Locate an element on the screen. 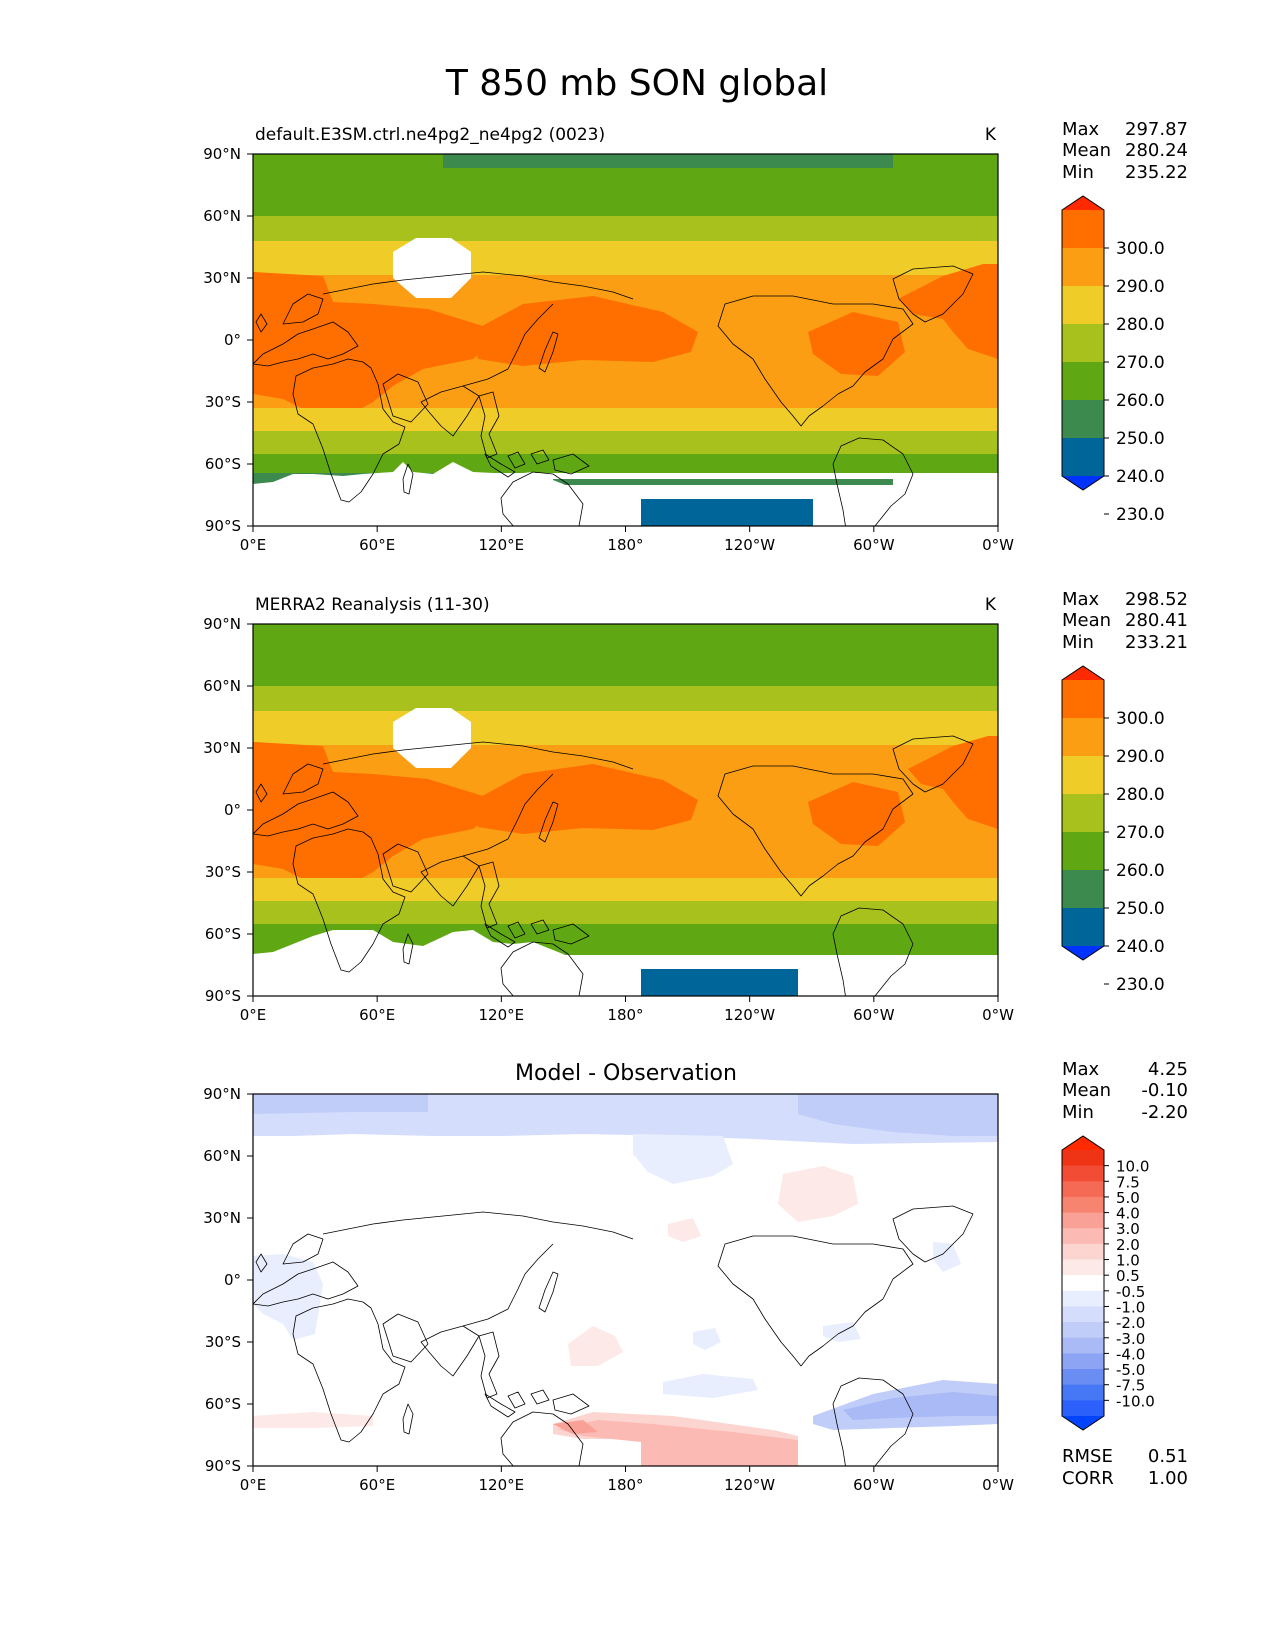  stat-label-mean: Mean is located at coordinates (1086, 620).